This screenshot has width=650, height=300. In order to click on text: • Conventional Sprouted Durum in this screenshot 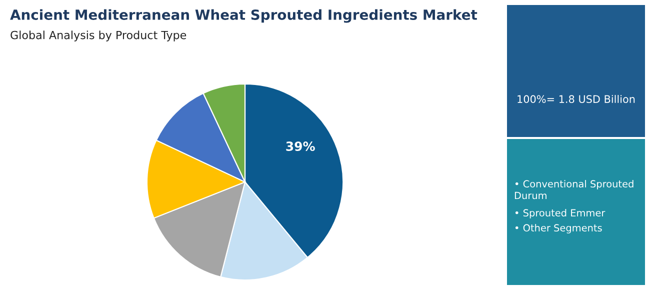, I will do `click(574, 190)`.